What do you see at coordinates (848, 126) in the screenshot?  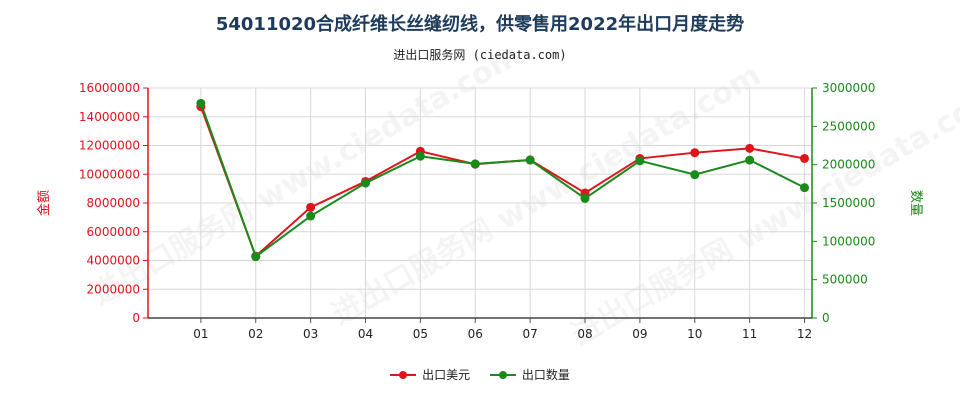 I see `y-right-tick-label: 2500000` at bounding box center [848, 126].